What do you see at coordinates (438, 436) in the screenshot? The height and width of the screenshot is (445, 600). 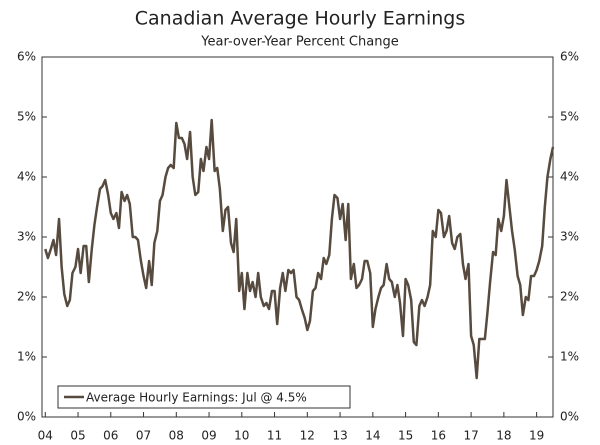 I see `x-tick-label: 16` at bounding box center [438, 436].